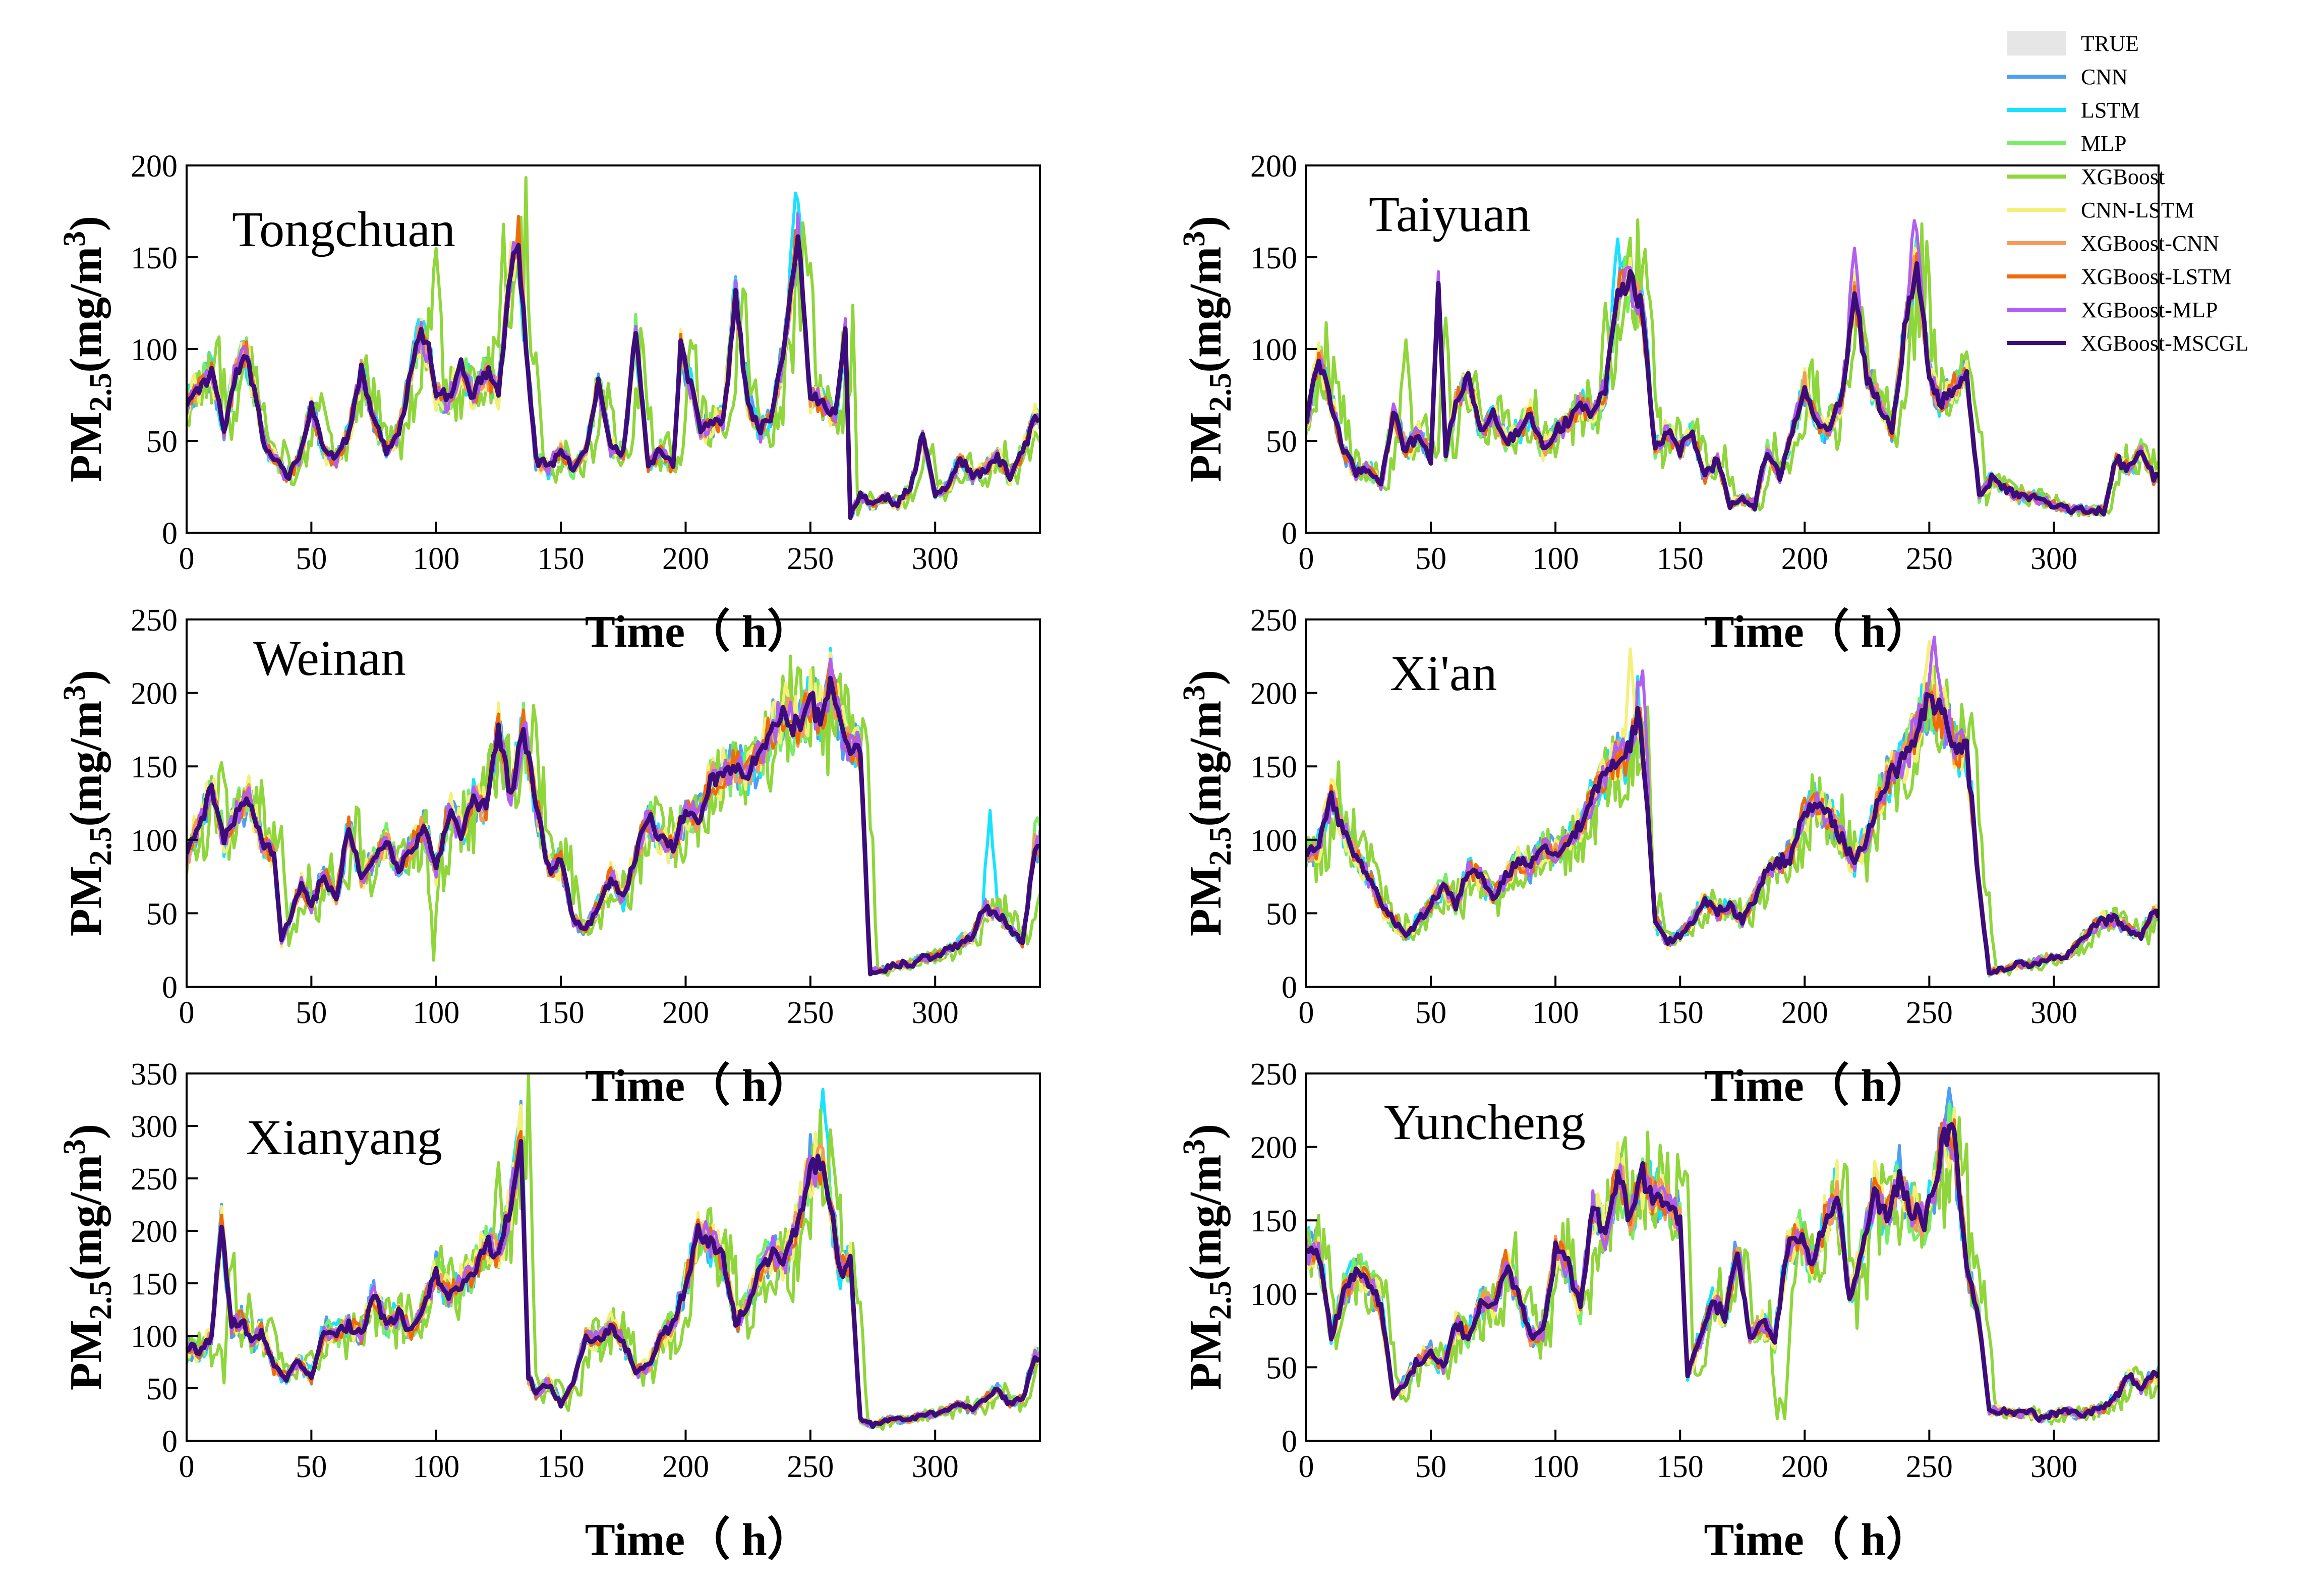  I want to click on series-line-xgboost-mlp, so click(614, 1291).